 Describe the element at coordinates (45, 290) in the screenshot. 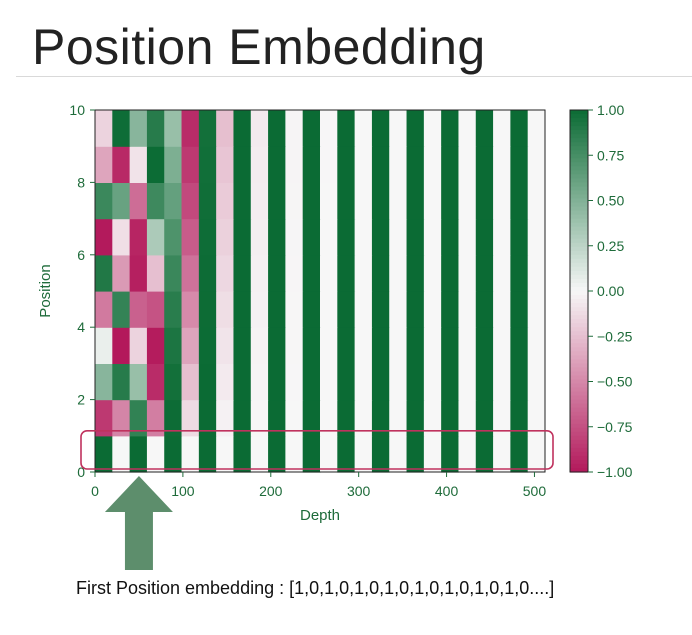

I see `y-axis-label: Position` at that location.